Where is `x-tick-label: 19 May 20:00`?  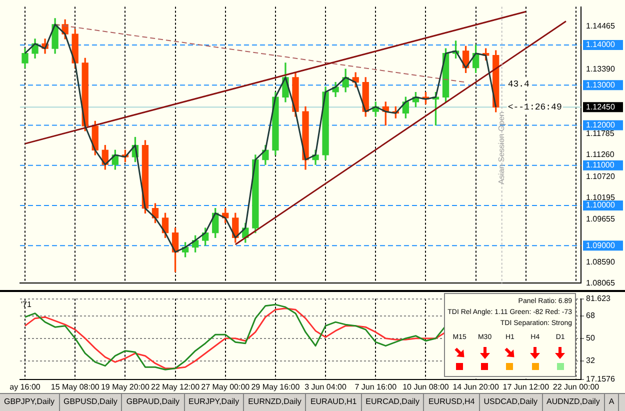 x-tick-label: 19 May 20:00 is located at coordinates (125, 387).